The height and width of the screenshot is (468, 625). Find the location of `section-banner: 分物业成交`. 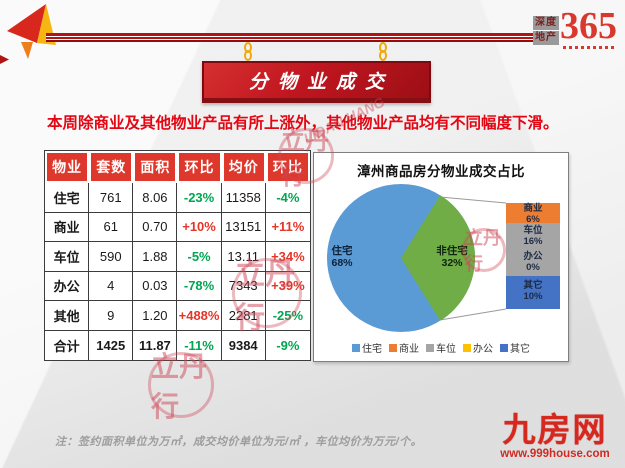

section-banner: 分物业成交 is located at coordinates (316, 82).